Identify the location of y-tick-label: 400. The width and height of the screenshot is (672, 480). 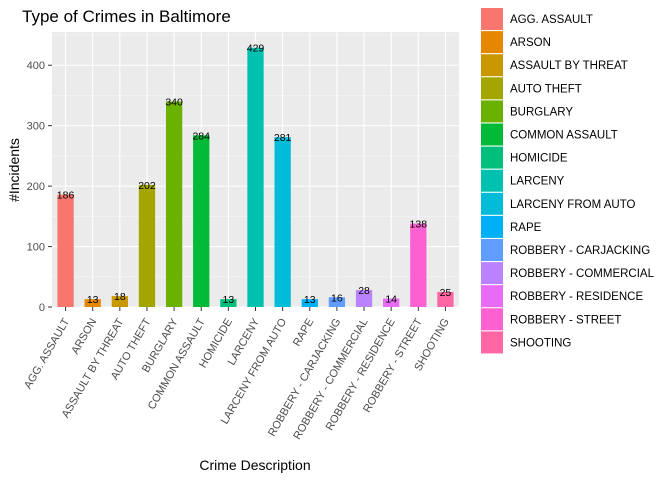
(36, 66).